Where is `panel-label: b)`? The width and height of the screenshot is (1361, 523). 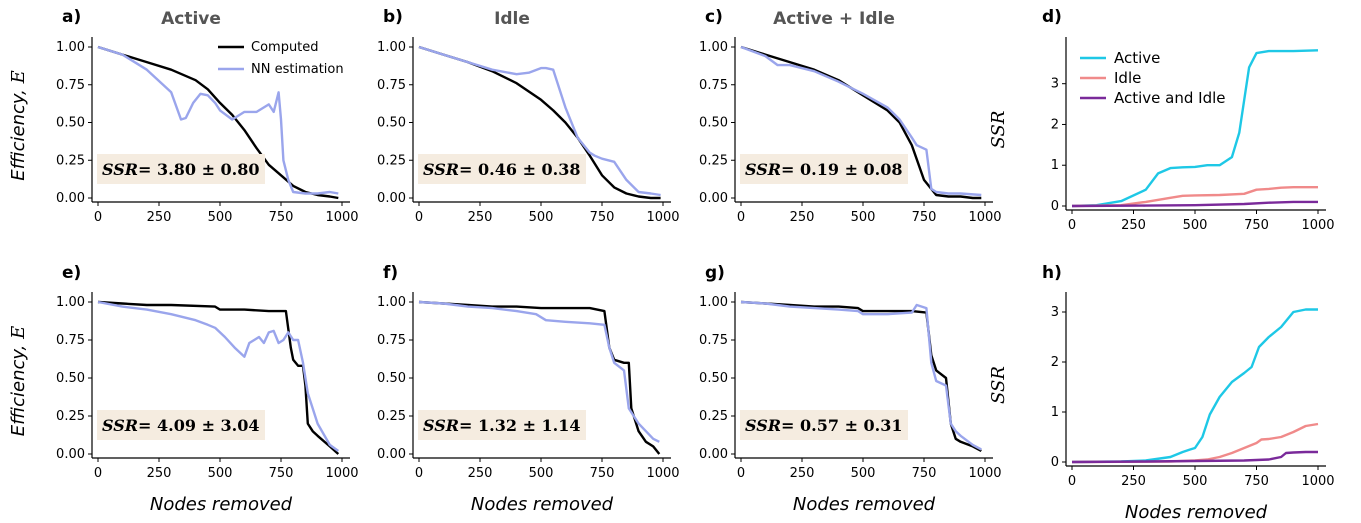
panel-label: b) is located at coordinates (393, 17).